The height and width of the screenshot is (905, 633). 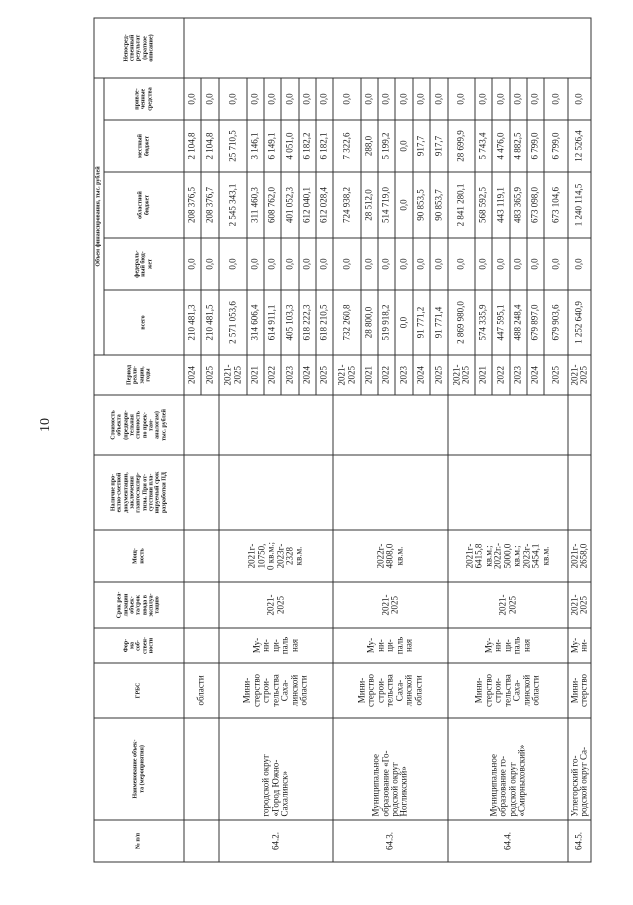 I want to click on regional-cell: 514 719,0, so click(x=386, y=205).